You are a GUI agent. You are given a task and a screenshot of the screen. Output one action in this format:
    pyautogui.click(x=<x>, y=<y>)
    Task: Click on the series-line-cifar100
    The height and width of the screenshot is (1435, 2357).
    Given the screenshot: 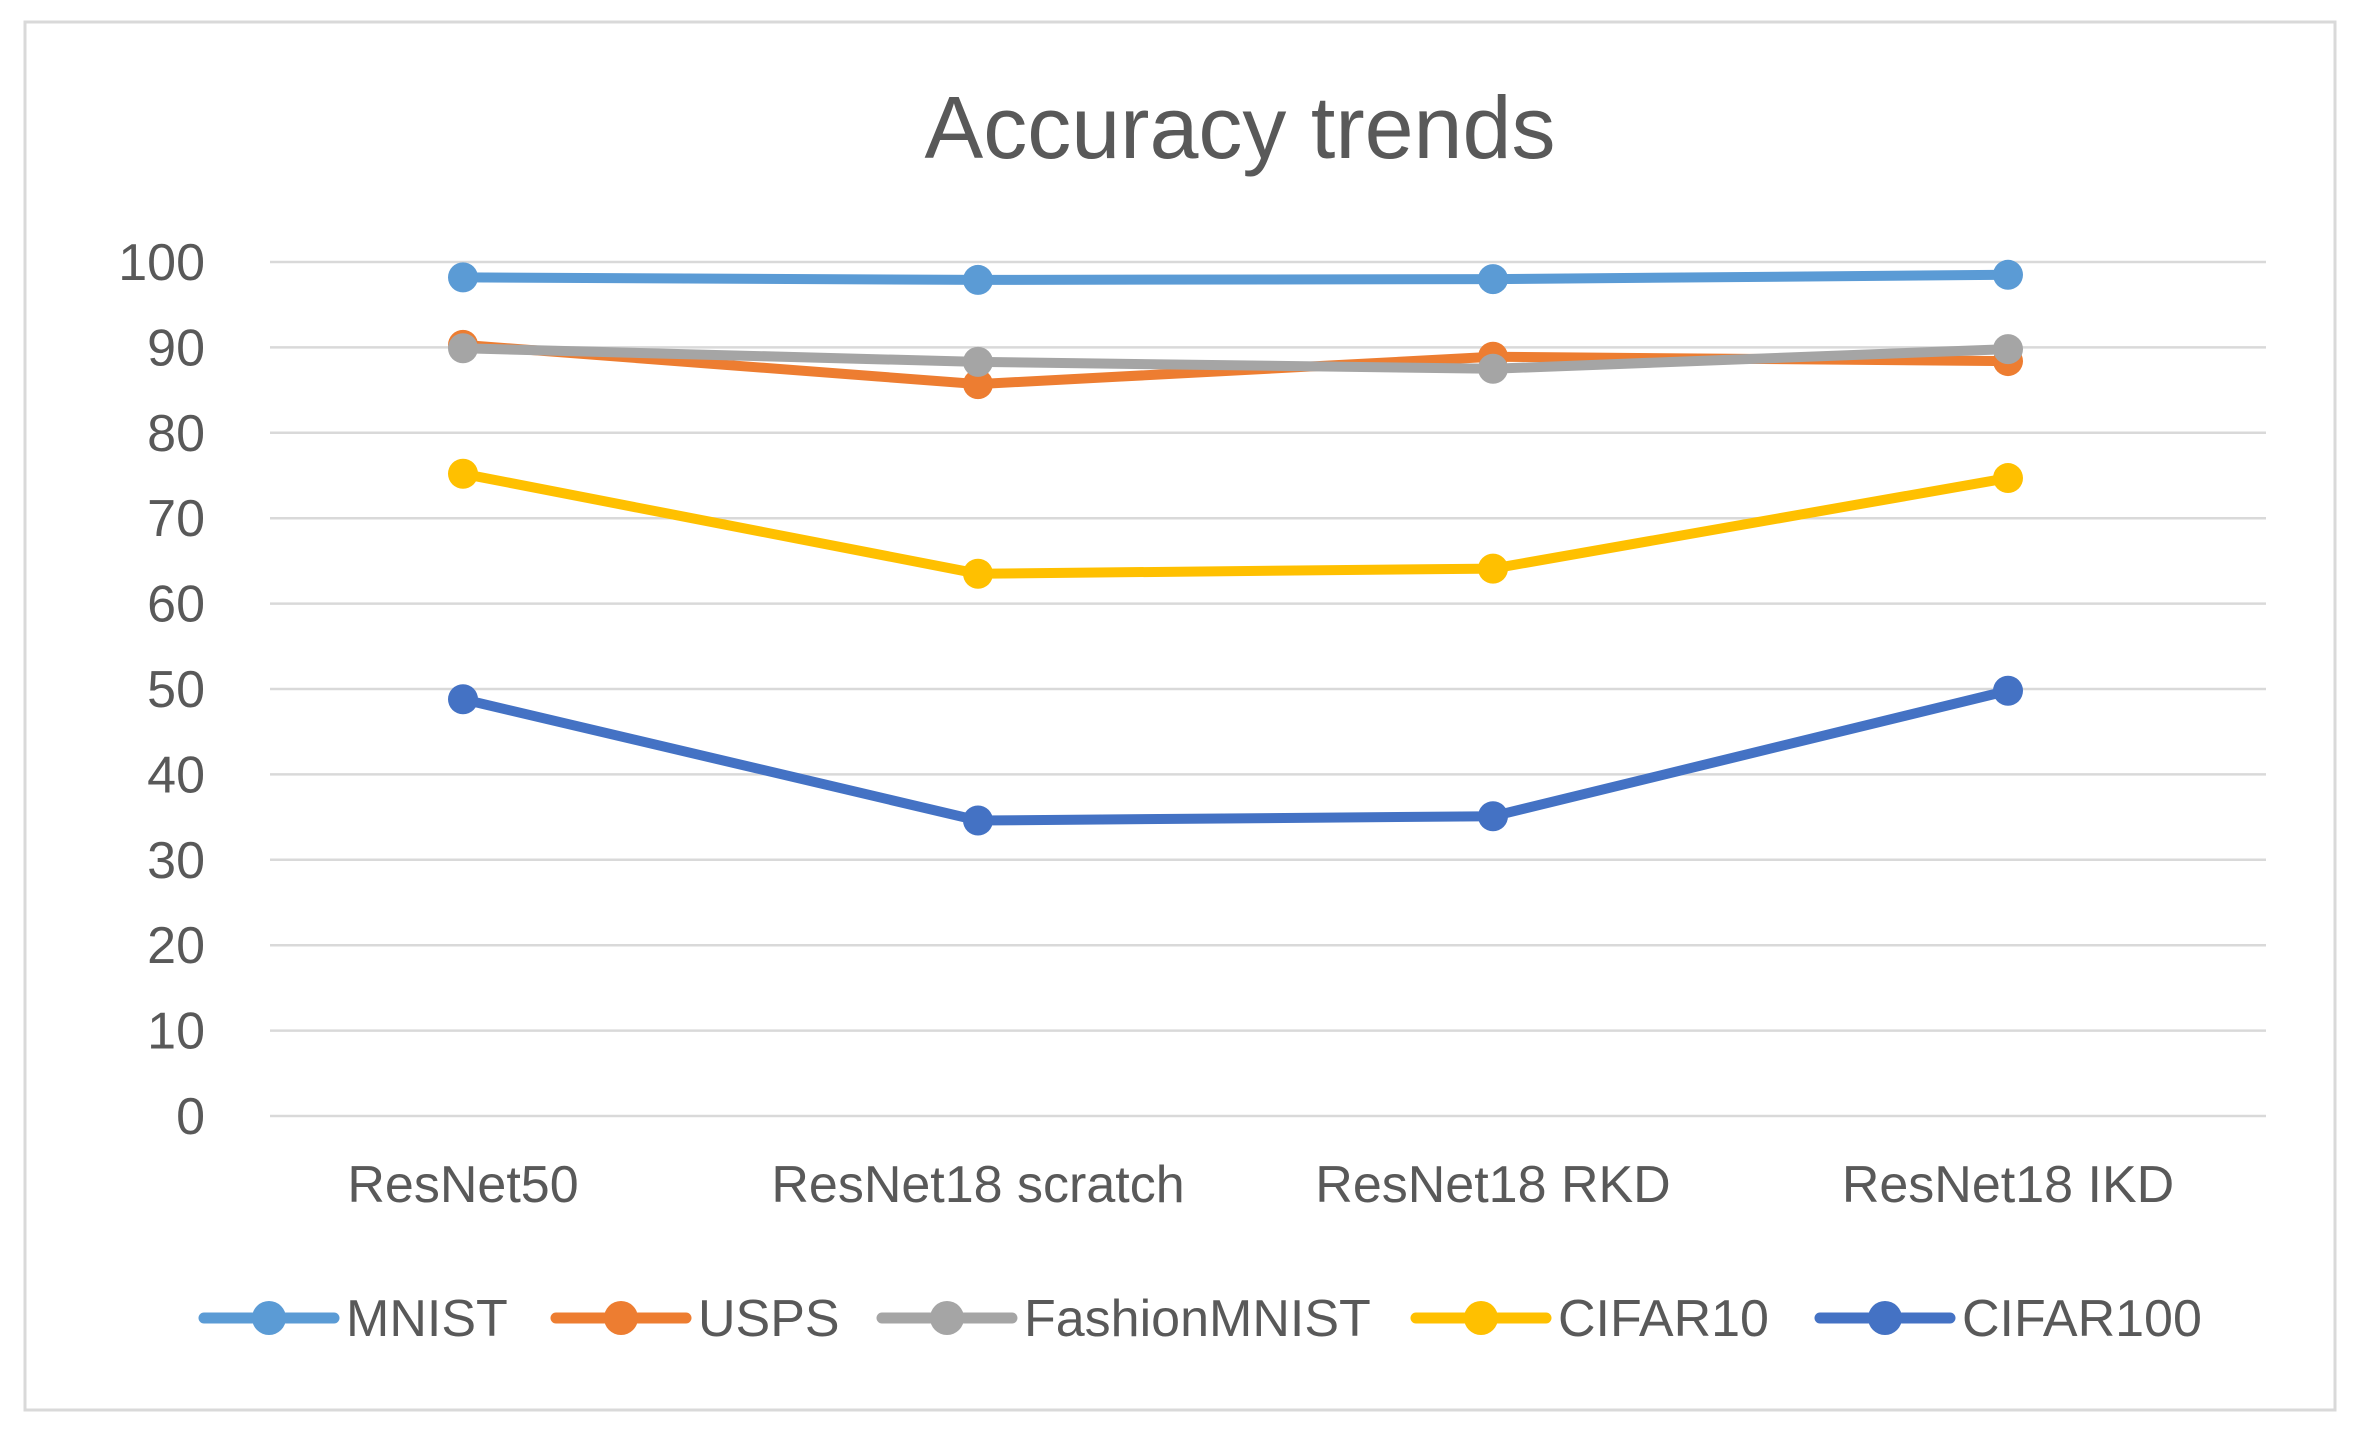 What is the action you would take?
    pyautogui.click(x=1235, y=755)
    